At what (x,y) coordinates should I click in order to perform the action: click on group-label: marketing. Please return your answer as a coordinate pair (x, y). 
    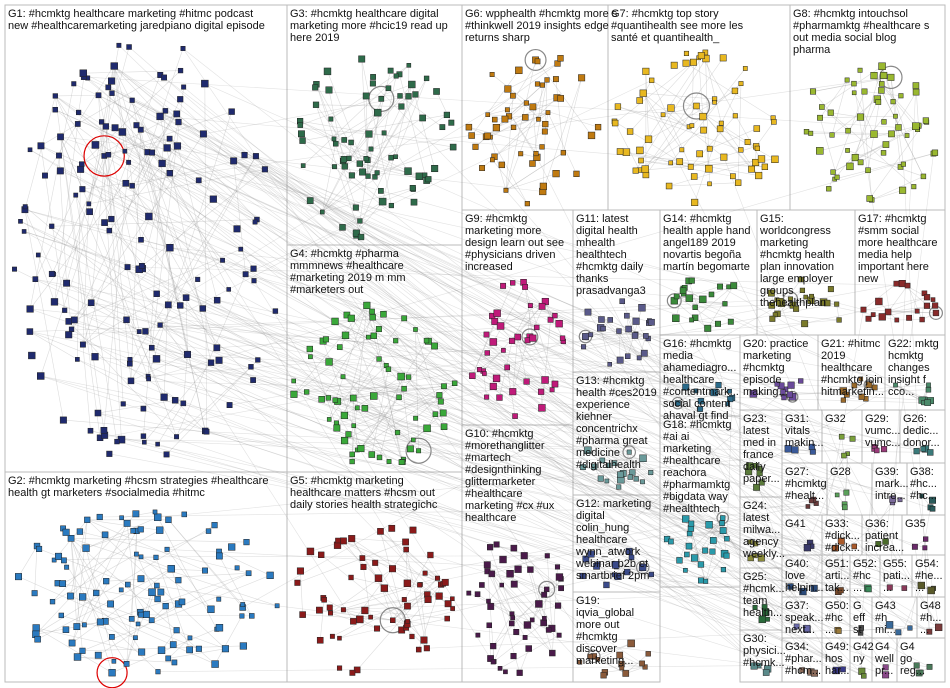
    Looking at the image, I should click on (687, 449).